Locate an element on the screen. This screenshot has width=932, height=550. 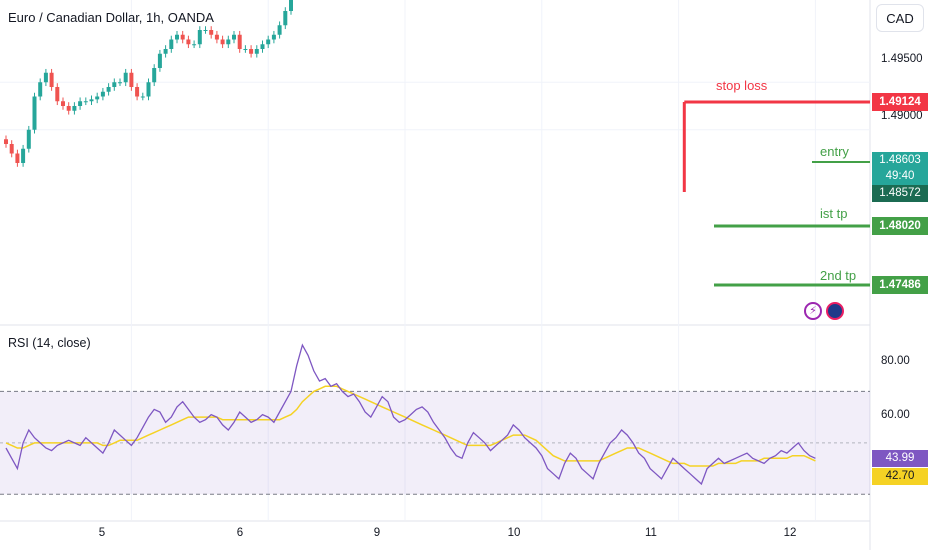
time-tick: 11 is located at coordinates (651, 533).